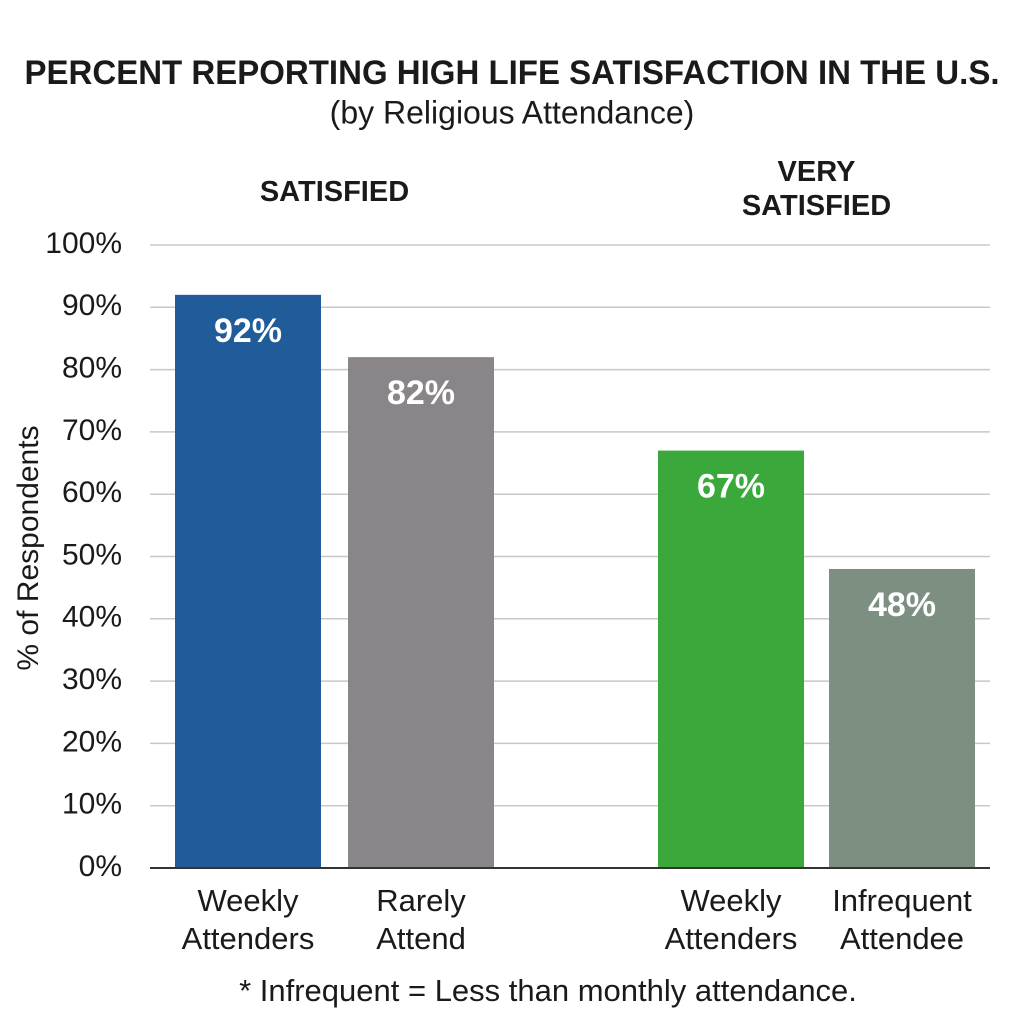  I want to click on x-tick-label: Infrequent Attendee, so click(902, 919).